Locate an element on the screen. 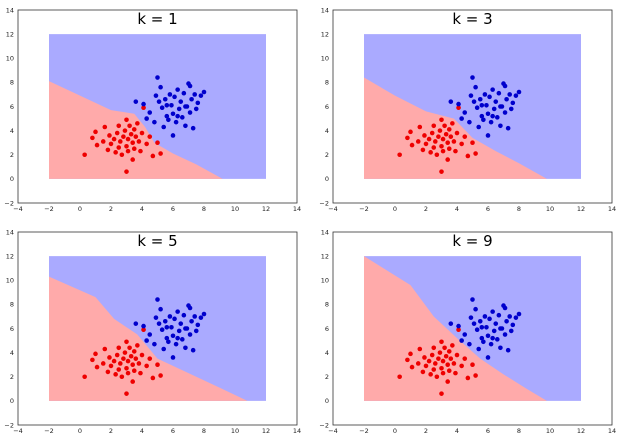 This screenshot has height=442, width=622. y-tick-label: 10 is located at coordinates (10, 59).